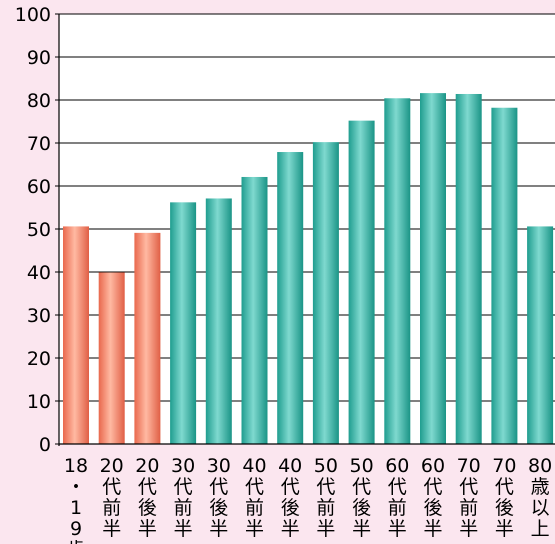 The width and height of the screenshot is (555, 544). I want to click on x-tick-label: 50 代後半, so click(362, 497).